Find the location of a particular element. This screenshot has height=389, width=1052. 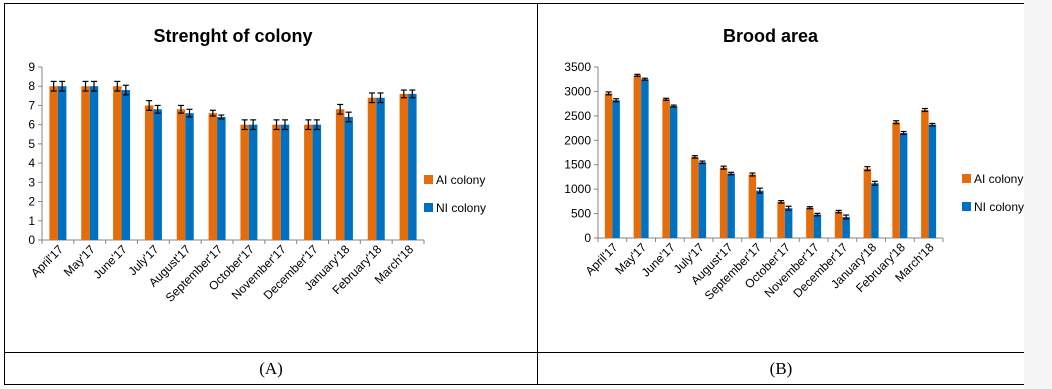

y-tick-label: 3500 is located at coordinates (577, 67).